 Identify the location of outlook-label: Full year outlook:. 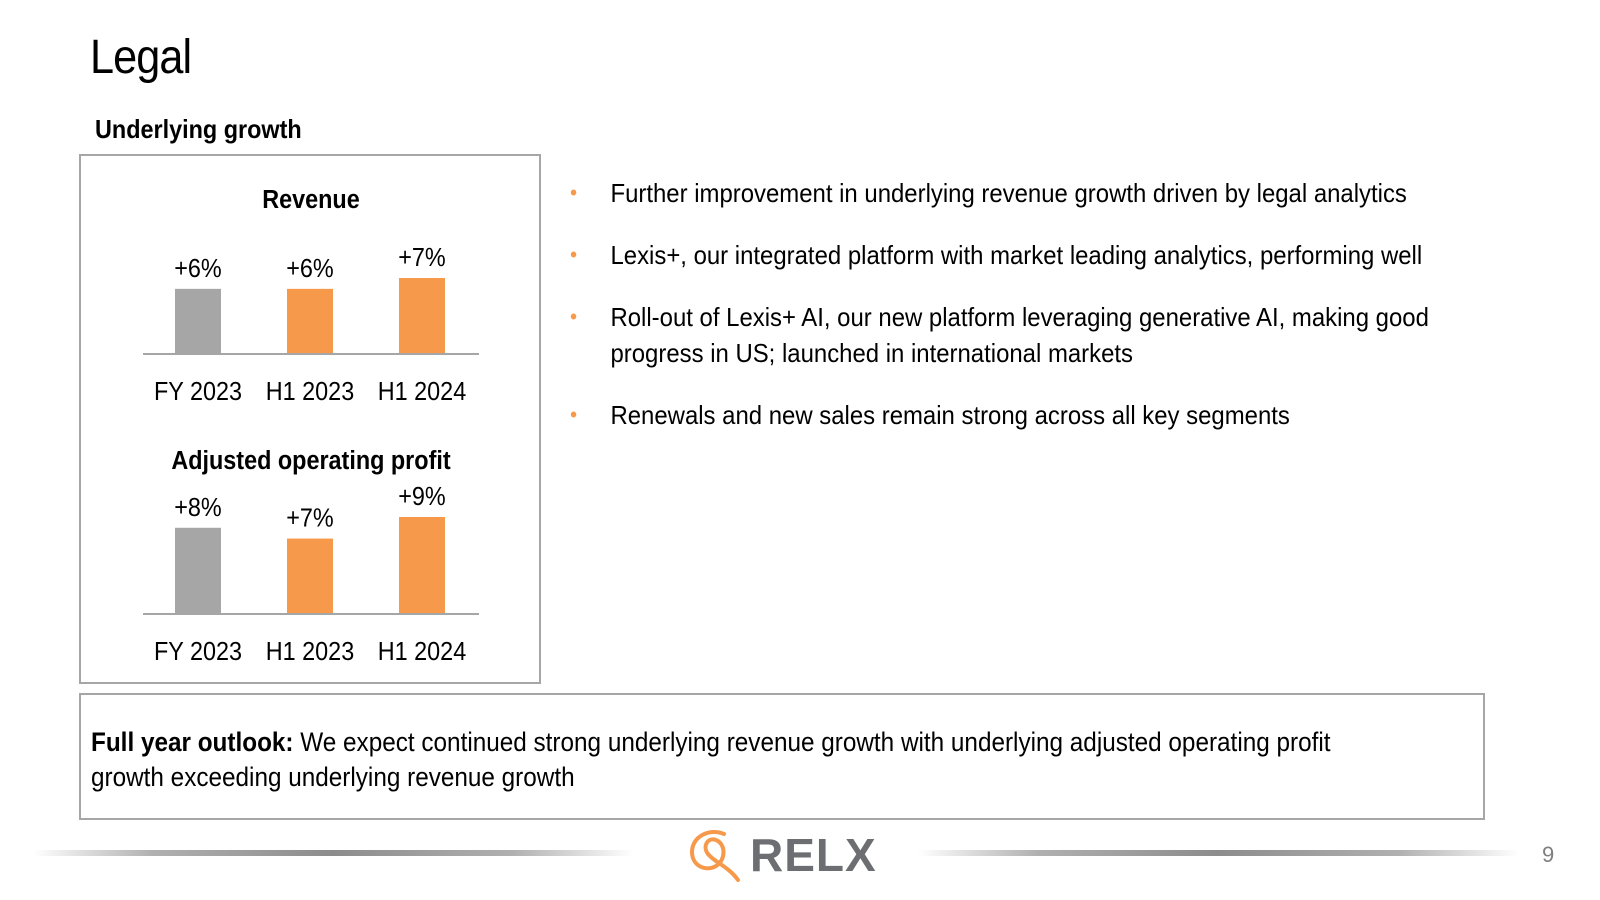
(192, 742).